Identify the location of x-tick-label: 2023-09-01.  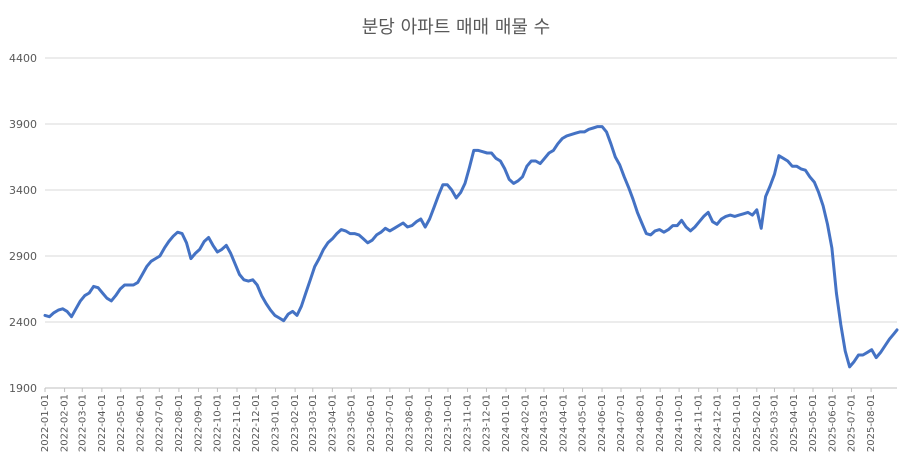
(429, 423).